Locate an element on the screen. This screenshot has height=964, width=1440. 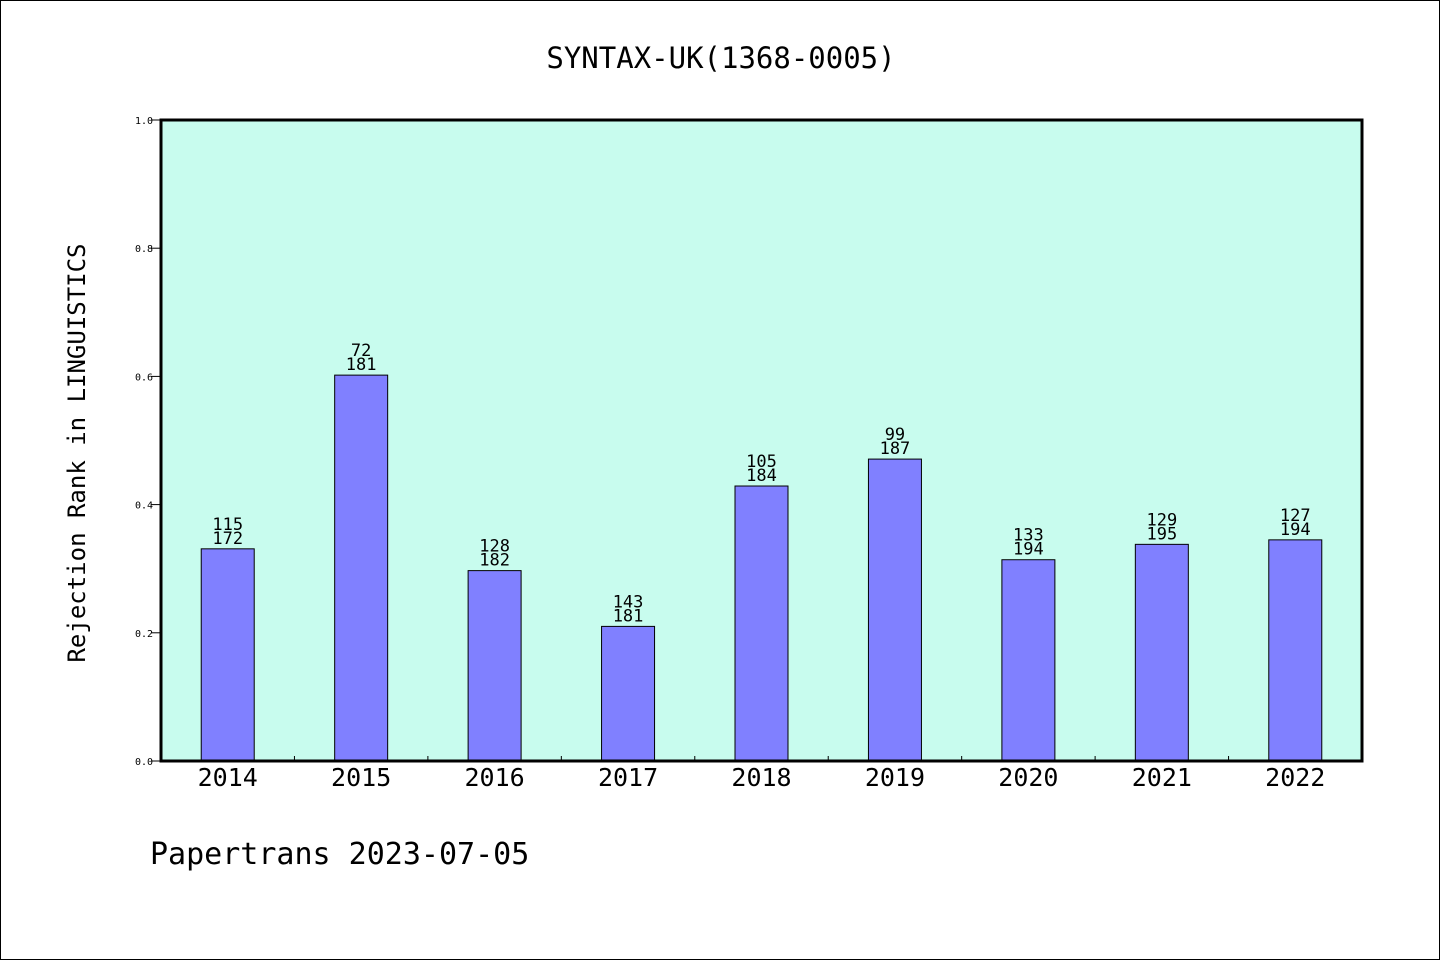
bar-2020 is located at coordinates (1028, 660).